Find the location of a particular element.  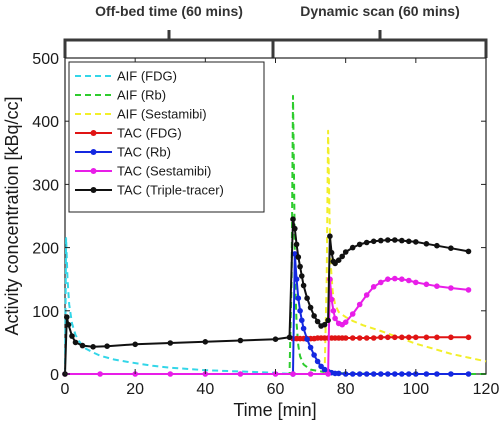

x-axis-label: Time [min] is located at coordinates (274, 410).